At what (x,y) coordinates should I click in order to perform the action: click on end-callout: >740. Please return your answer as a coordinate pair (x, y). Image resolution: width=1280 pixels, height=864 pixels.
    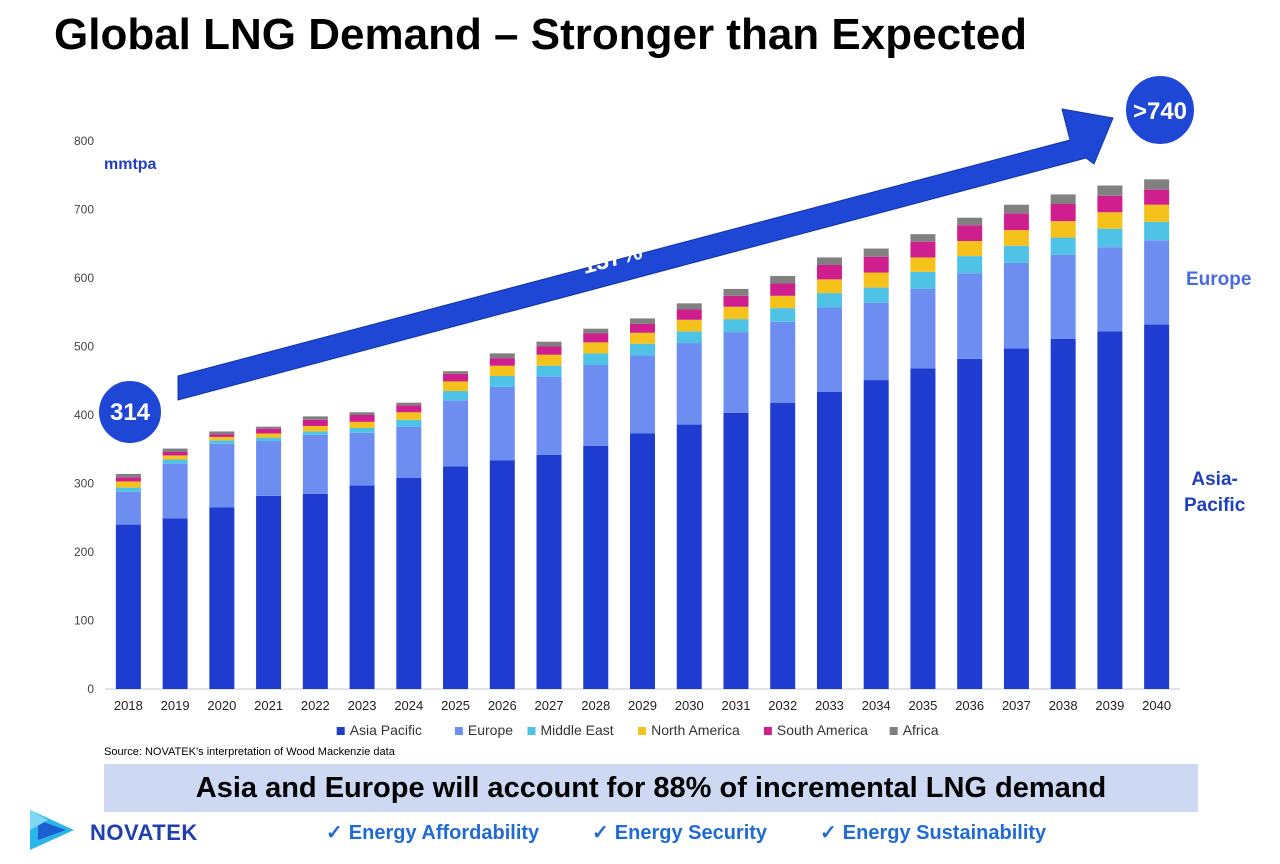
    Looking at the image, I should click on (1160, 110).